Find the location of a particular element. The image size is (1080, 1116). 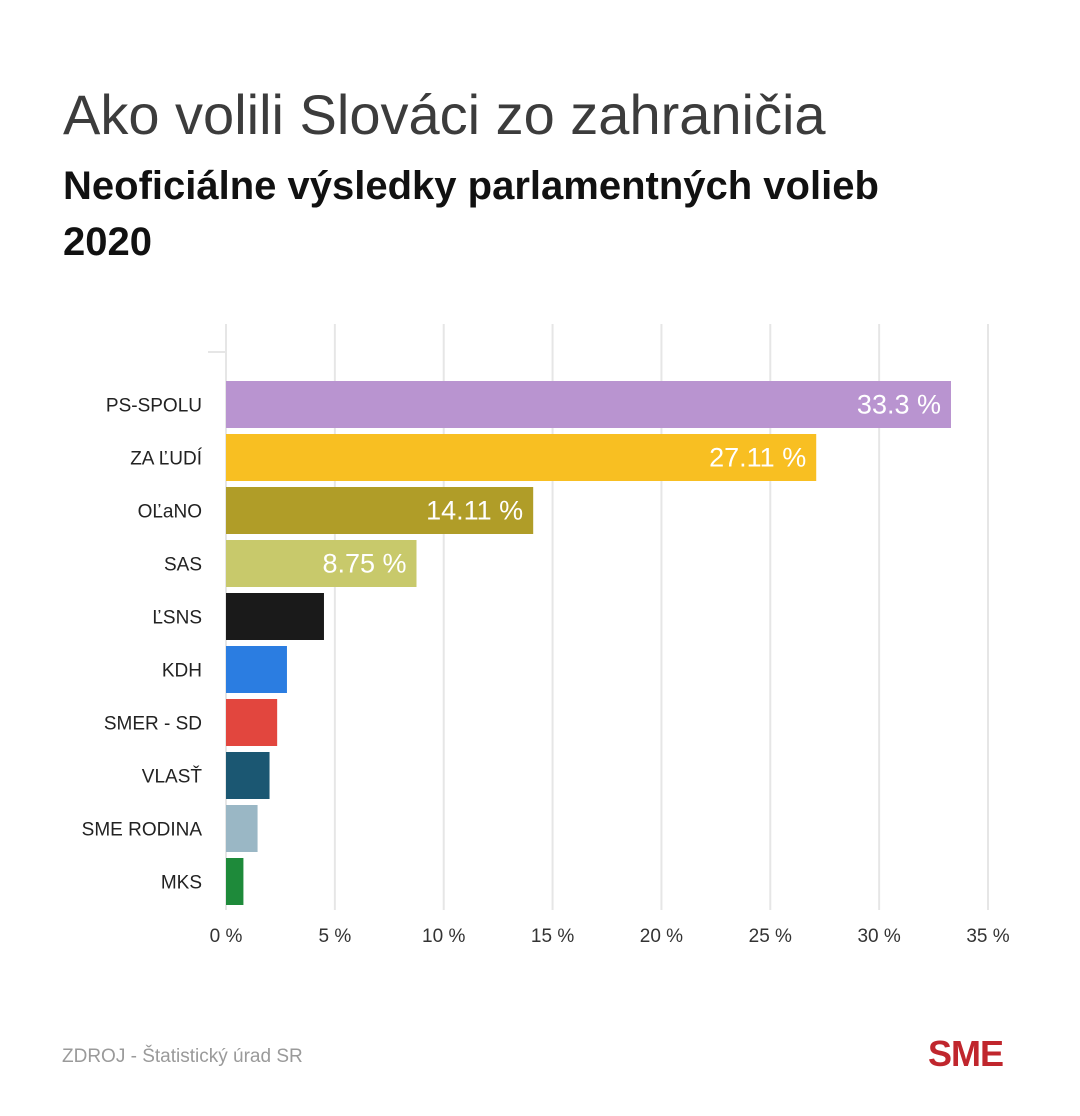

x-tick-label: 30 % is located at coordinates (878, 936).